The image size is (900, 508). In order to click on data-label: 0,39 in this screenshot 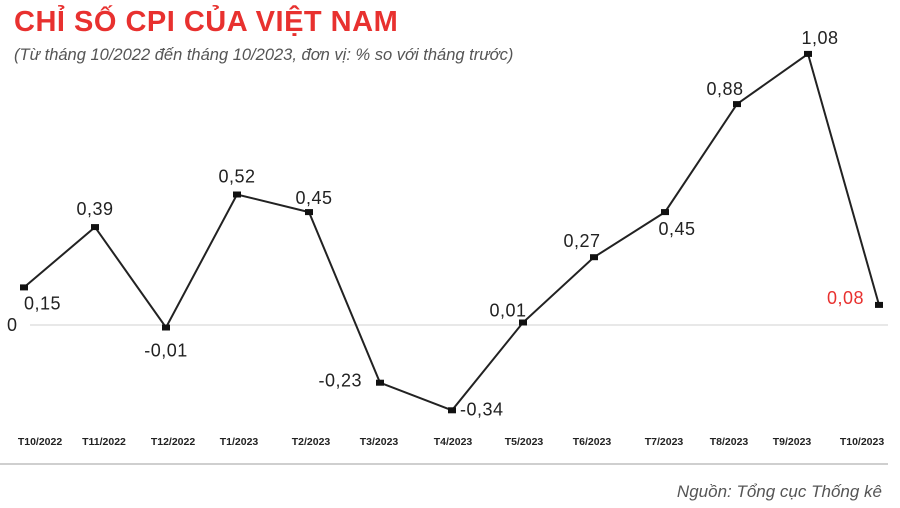, I will do `click(94, 209)`.